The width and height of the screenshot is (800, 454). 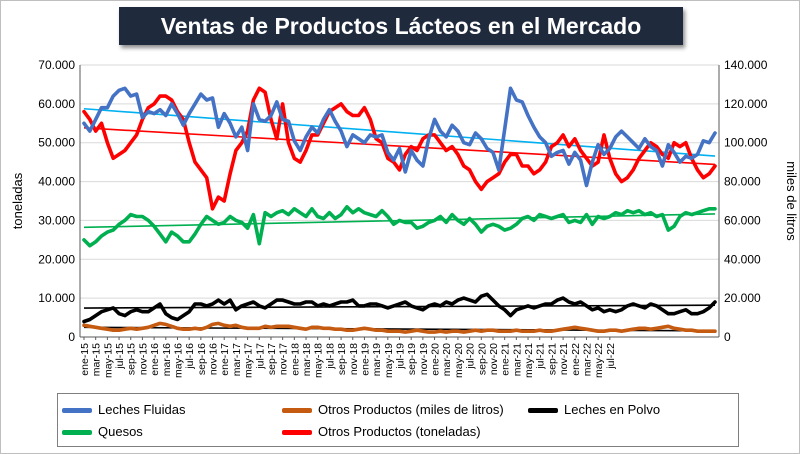 I want to click on y-axis-label: toneladas, so click(x=17, y=200).